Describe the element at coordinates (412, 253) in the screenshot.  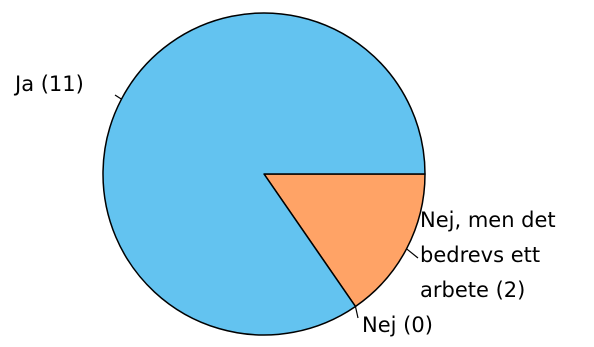
I see `leader-line-nej-men` at that location.